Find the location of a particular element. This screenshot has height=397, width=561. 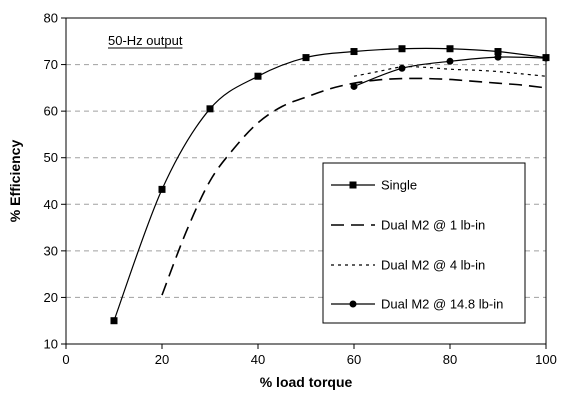

legend-entry-1: Dual M2 @ 1 lb-in is located at coordinates (408, 225).